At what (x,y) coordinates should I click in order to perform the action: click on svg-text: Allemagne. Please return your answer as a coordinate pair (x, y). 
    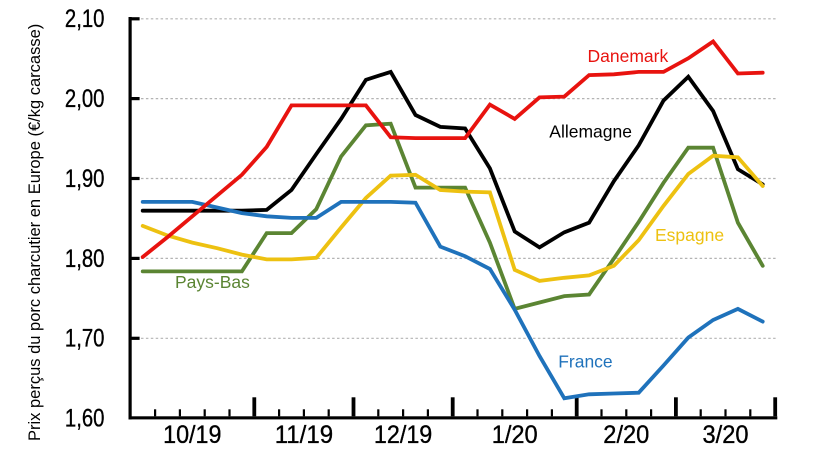
    Looking at the image, I should click on (590, 131).